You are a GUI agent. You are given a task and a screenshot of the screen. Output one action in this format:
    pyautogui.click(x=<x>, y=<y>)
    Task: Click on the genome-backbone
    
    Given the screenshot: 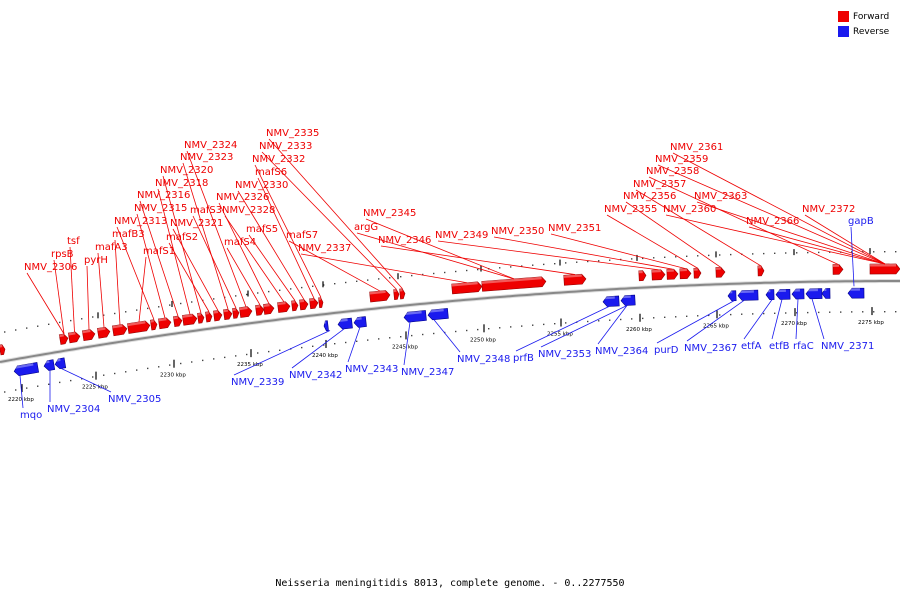 What is the action you would take?
    pyautogui.click(x=450, y=321)
    